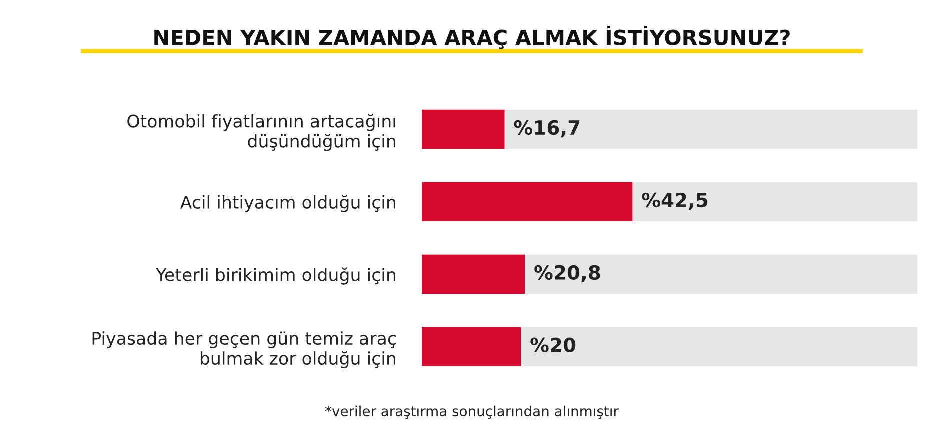  I want to click on y-tick-label: Yeterli birikimim olduğu için, so click(276, 276).